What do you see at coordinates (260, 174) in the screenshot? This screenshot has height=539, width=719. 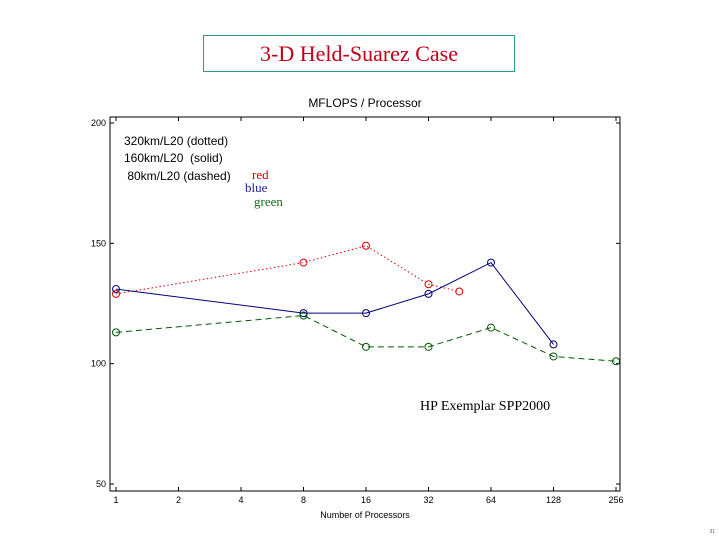 I see `color-note-red: red` at bounding box center [260, 174].